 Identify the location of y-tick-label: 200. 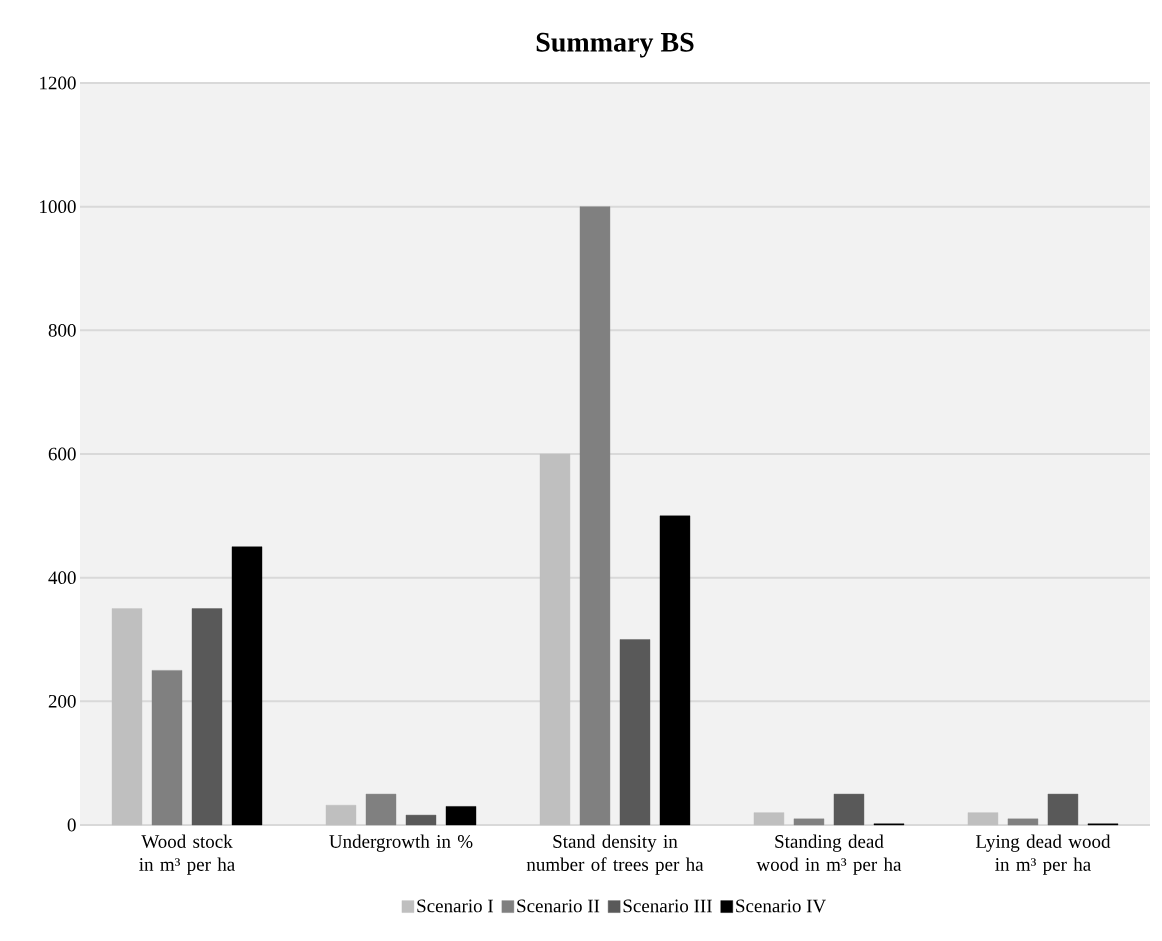
(62, 701).